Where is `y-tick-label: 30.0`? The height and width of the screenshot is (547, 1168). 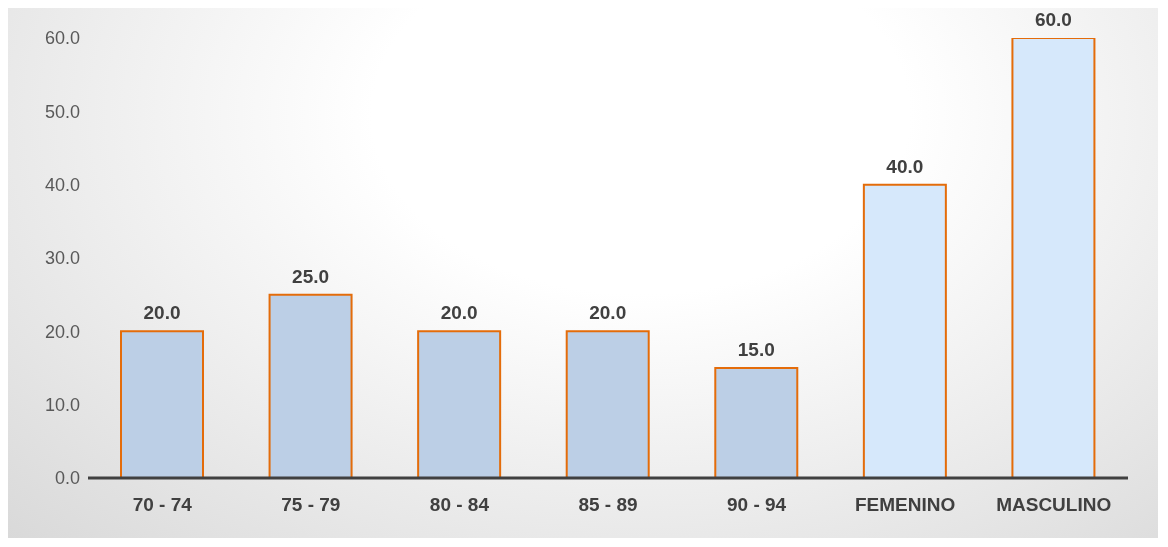 y-tick-label: 30.0 is located at coordinates (62, 258).